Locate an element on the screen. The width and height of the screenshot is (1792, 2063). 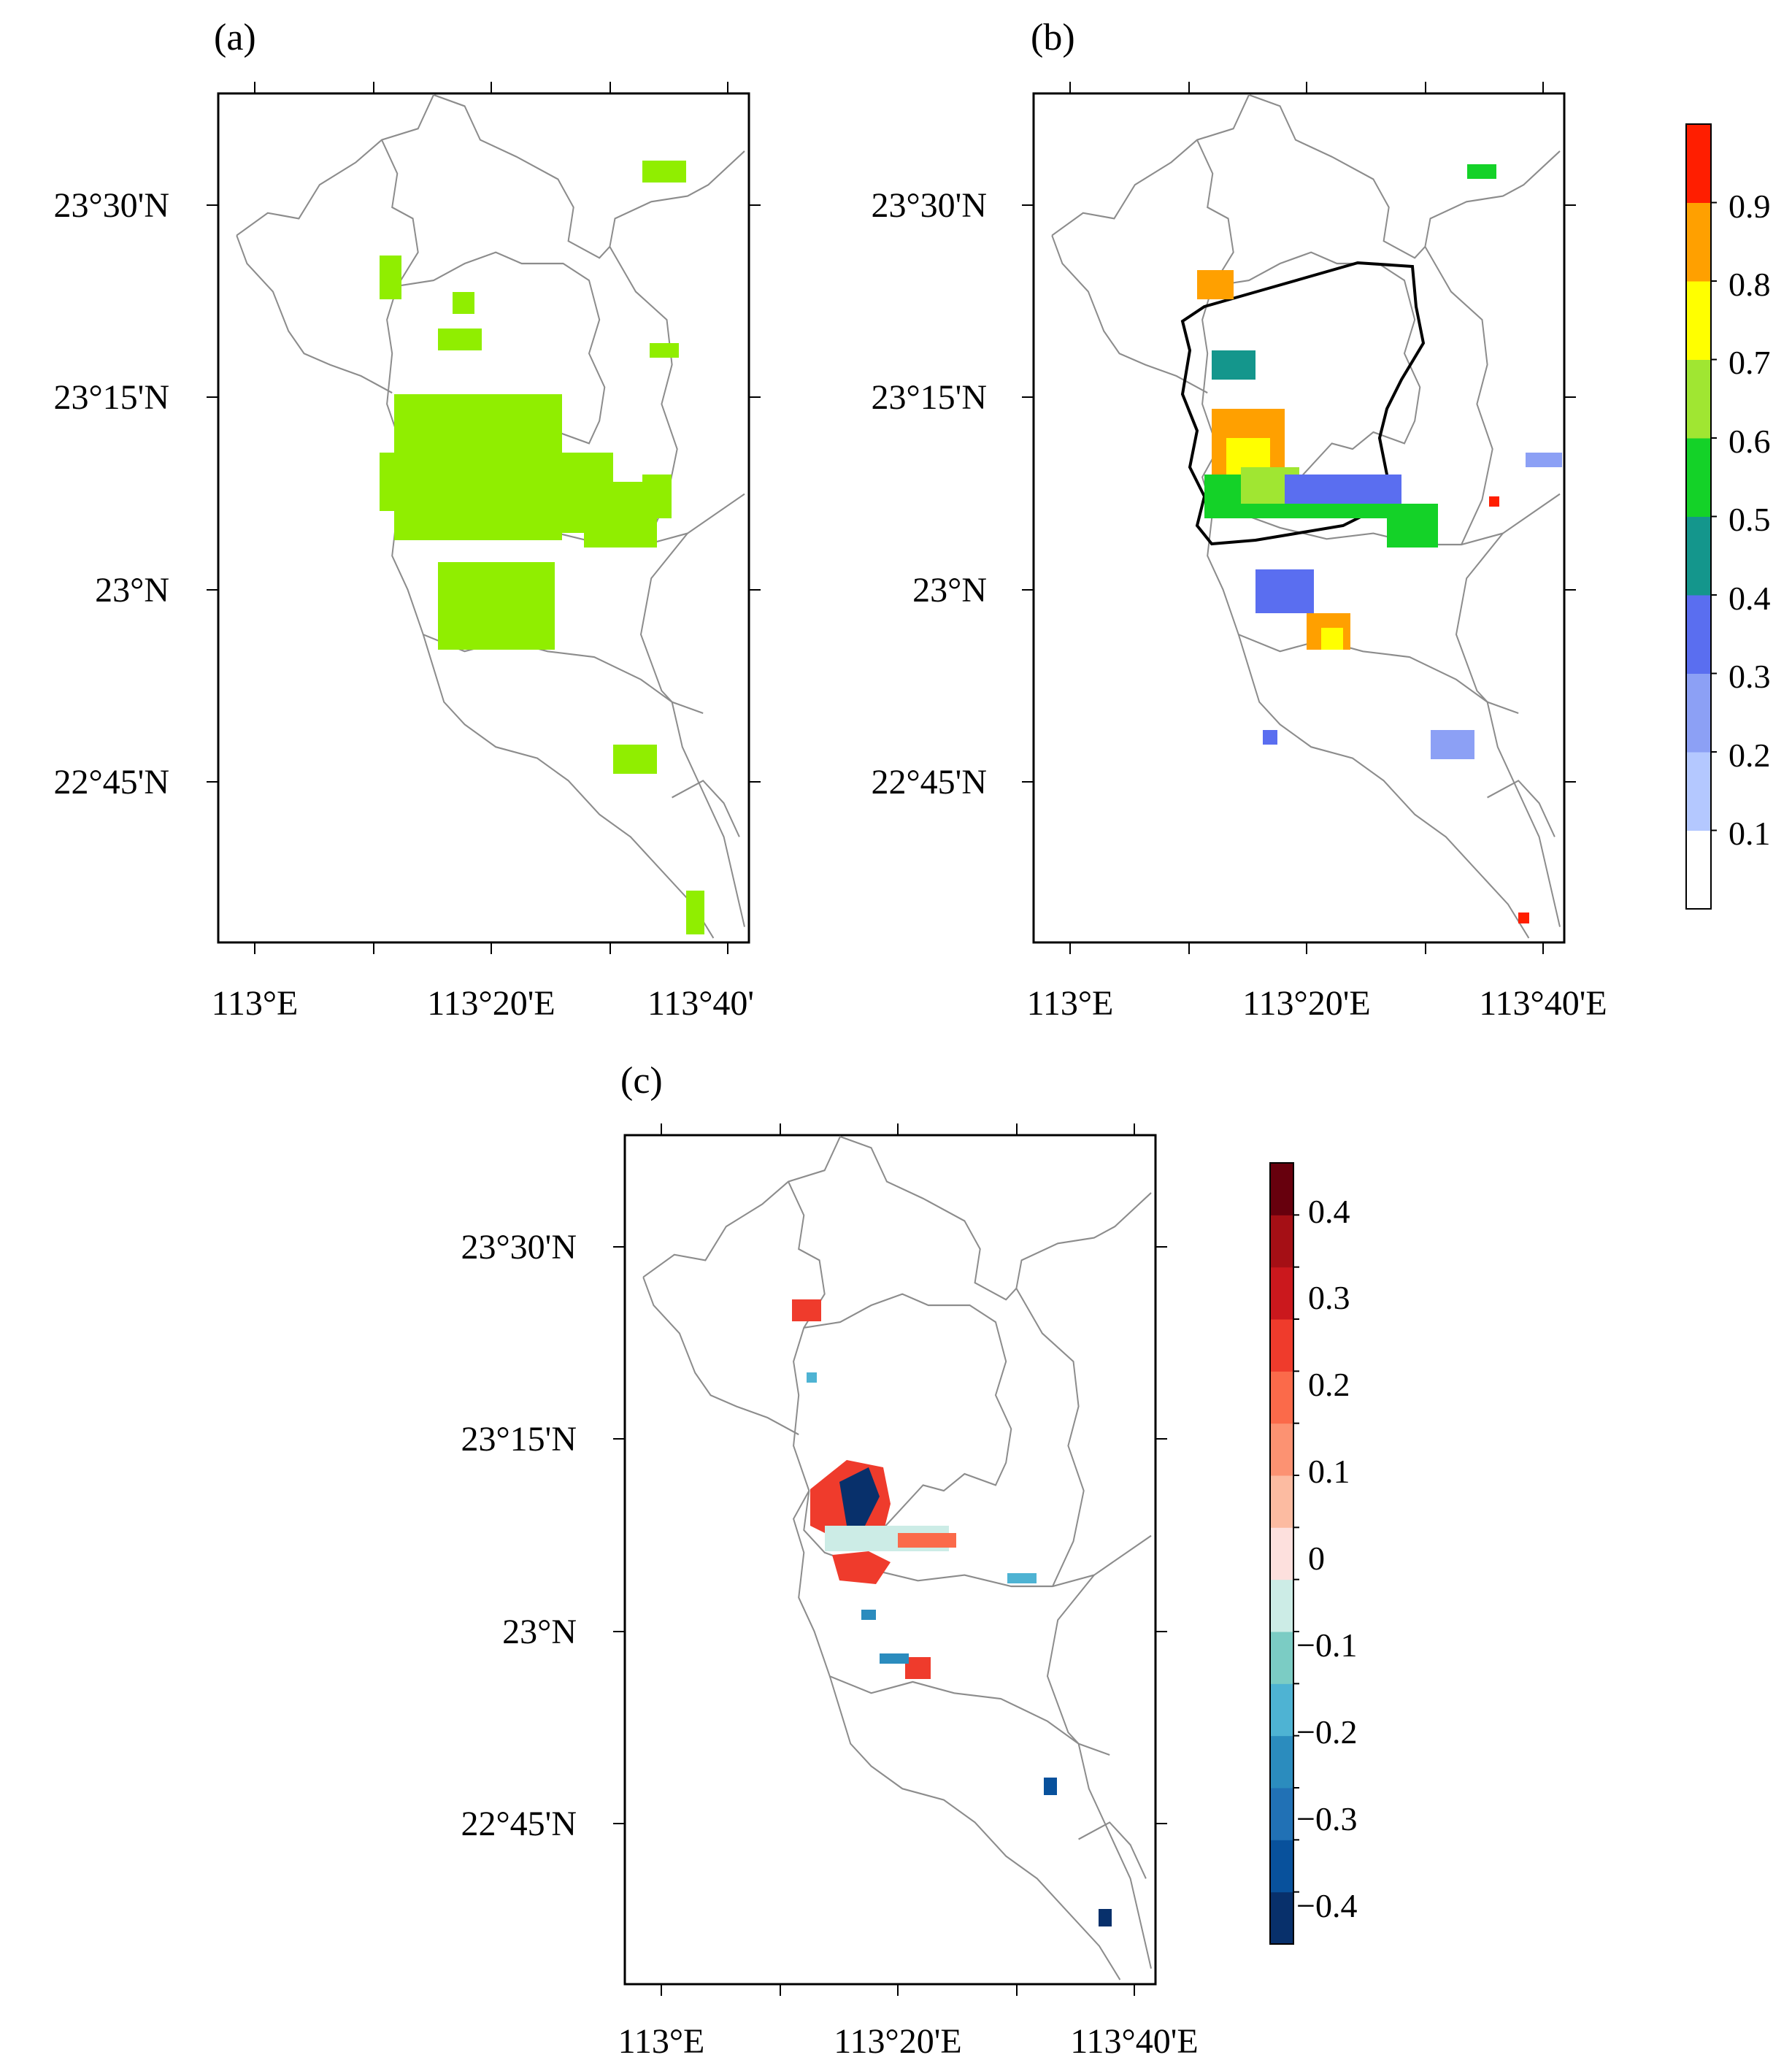
colorbar-b: 0.9 0.8 0.7 0.6 0.5 0.4 0.3 0.2 0.1 is located at coordinates (1728, 517).